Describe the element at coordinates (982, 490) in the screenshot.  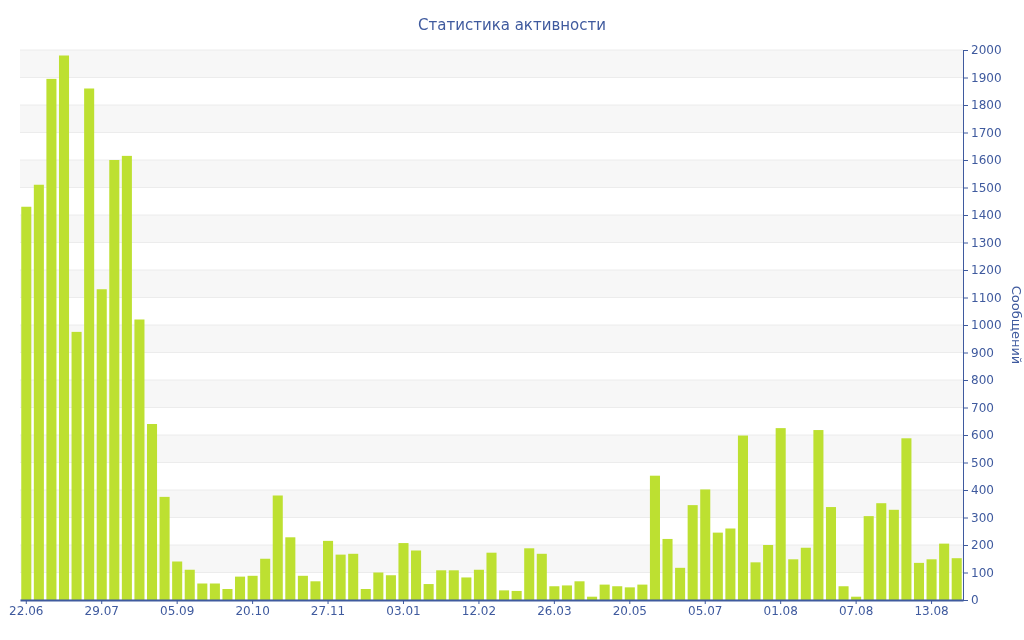
I see `y-tick-label: 400` at that location.